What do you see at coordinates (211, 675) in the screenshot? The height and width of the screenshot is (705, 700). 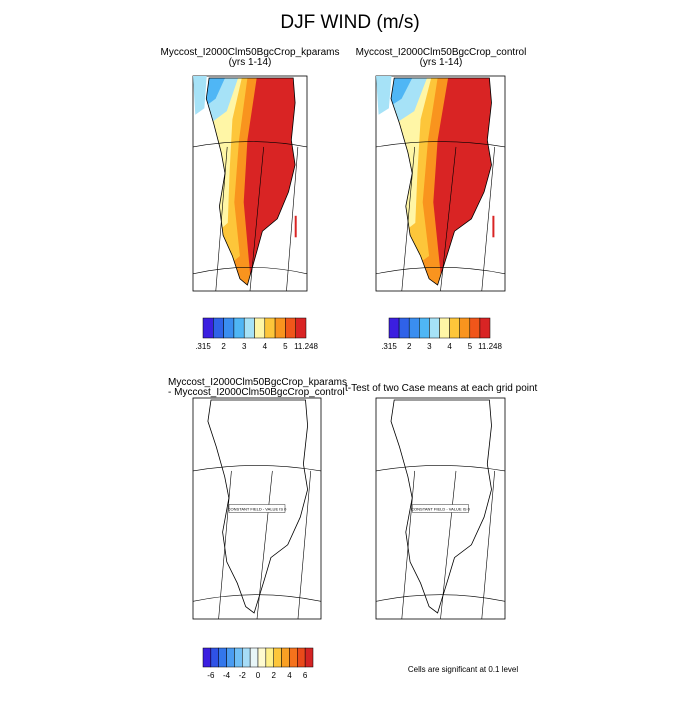 I see `colorbar-label: -6` at bounding box center [211, 675].